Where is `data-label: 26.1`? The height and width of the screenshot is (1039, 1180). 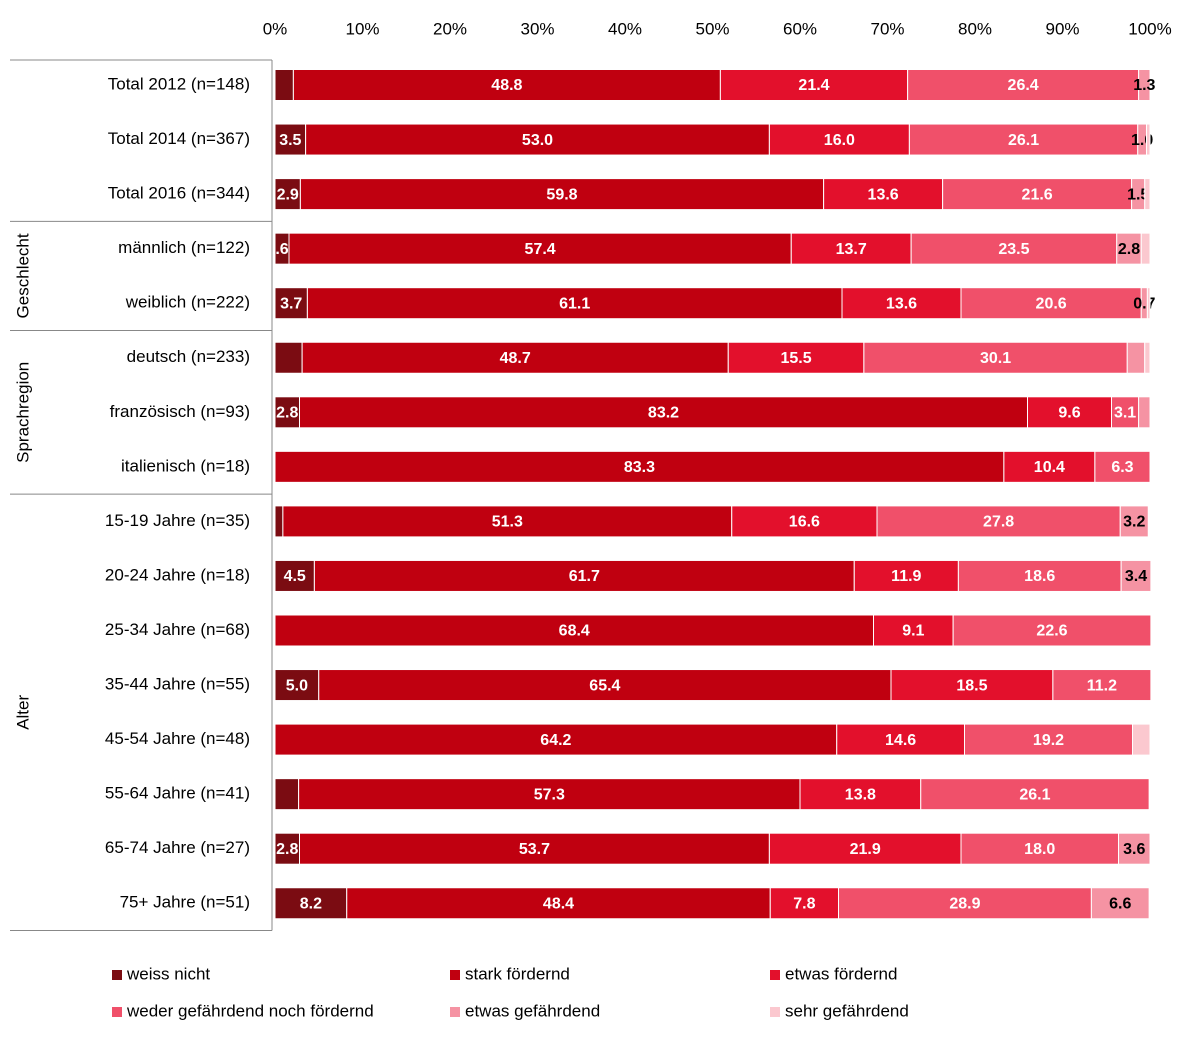
data-label: 26.1 is located at coordinates (1034, 794).